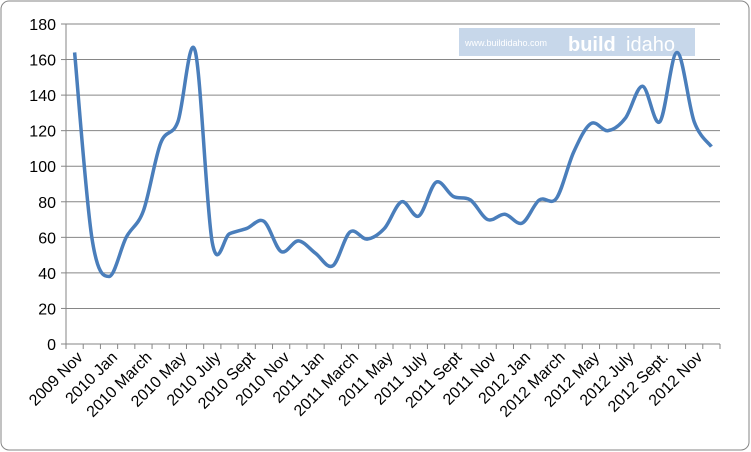  Describe the element at coordinates (42, 96) in the screenshot. I see `y-tick-label: 140` at that location.